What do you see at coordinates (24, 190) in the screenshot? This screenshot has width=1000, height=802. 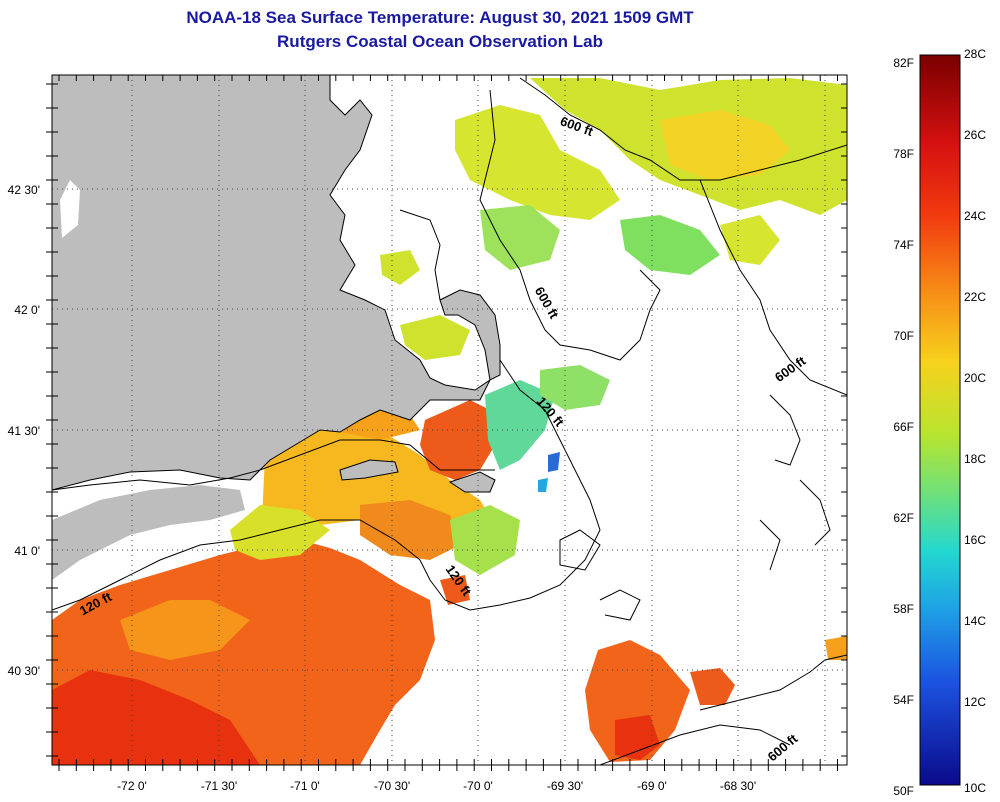 I see `lat-tick-label: 42 30'` at bounding box center [24, 190].